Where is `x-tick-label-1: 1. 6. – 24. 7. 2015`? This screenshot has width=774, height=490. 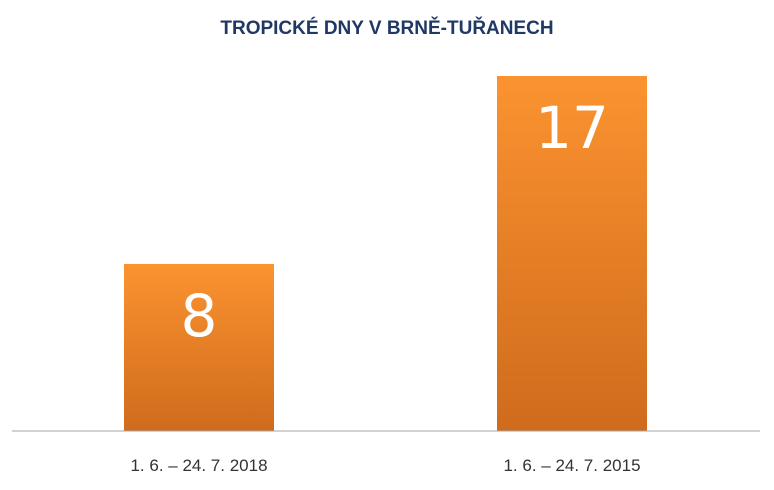 x-tick-label-1: 1. 6. – 24. 7. 2015 is located at coordinates (571, 465).